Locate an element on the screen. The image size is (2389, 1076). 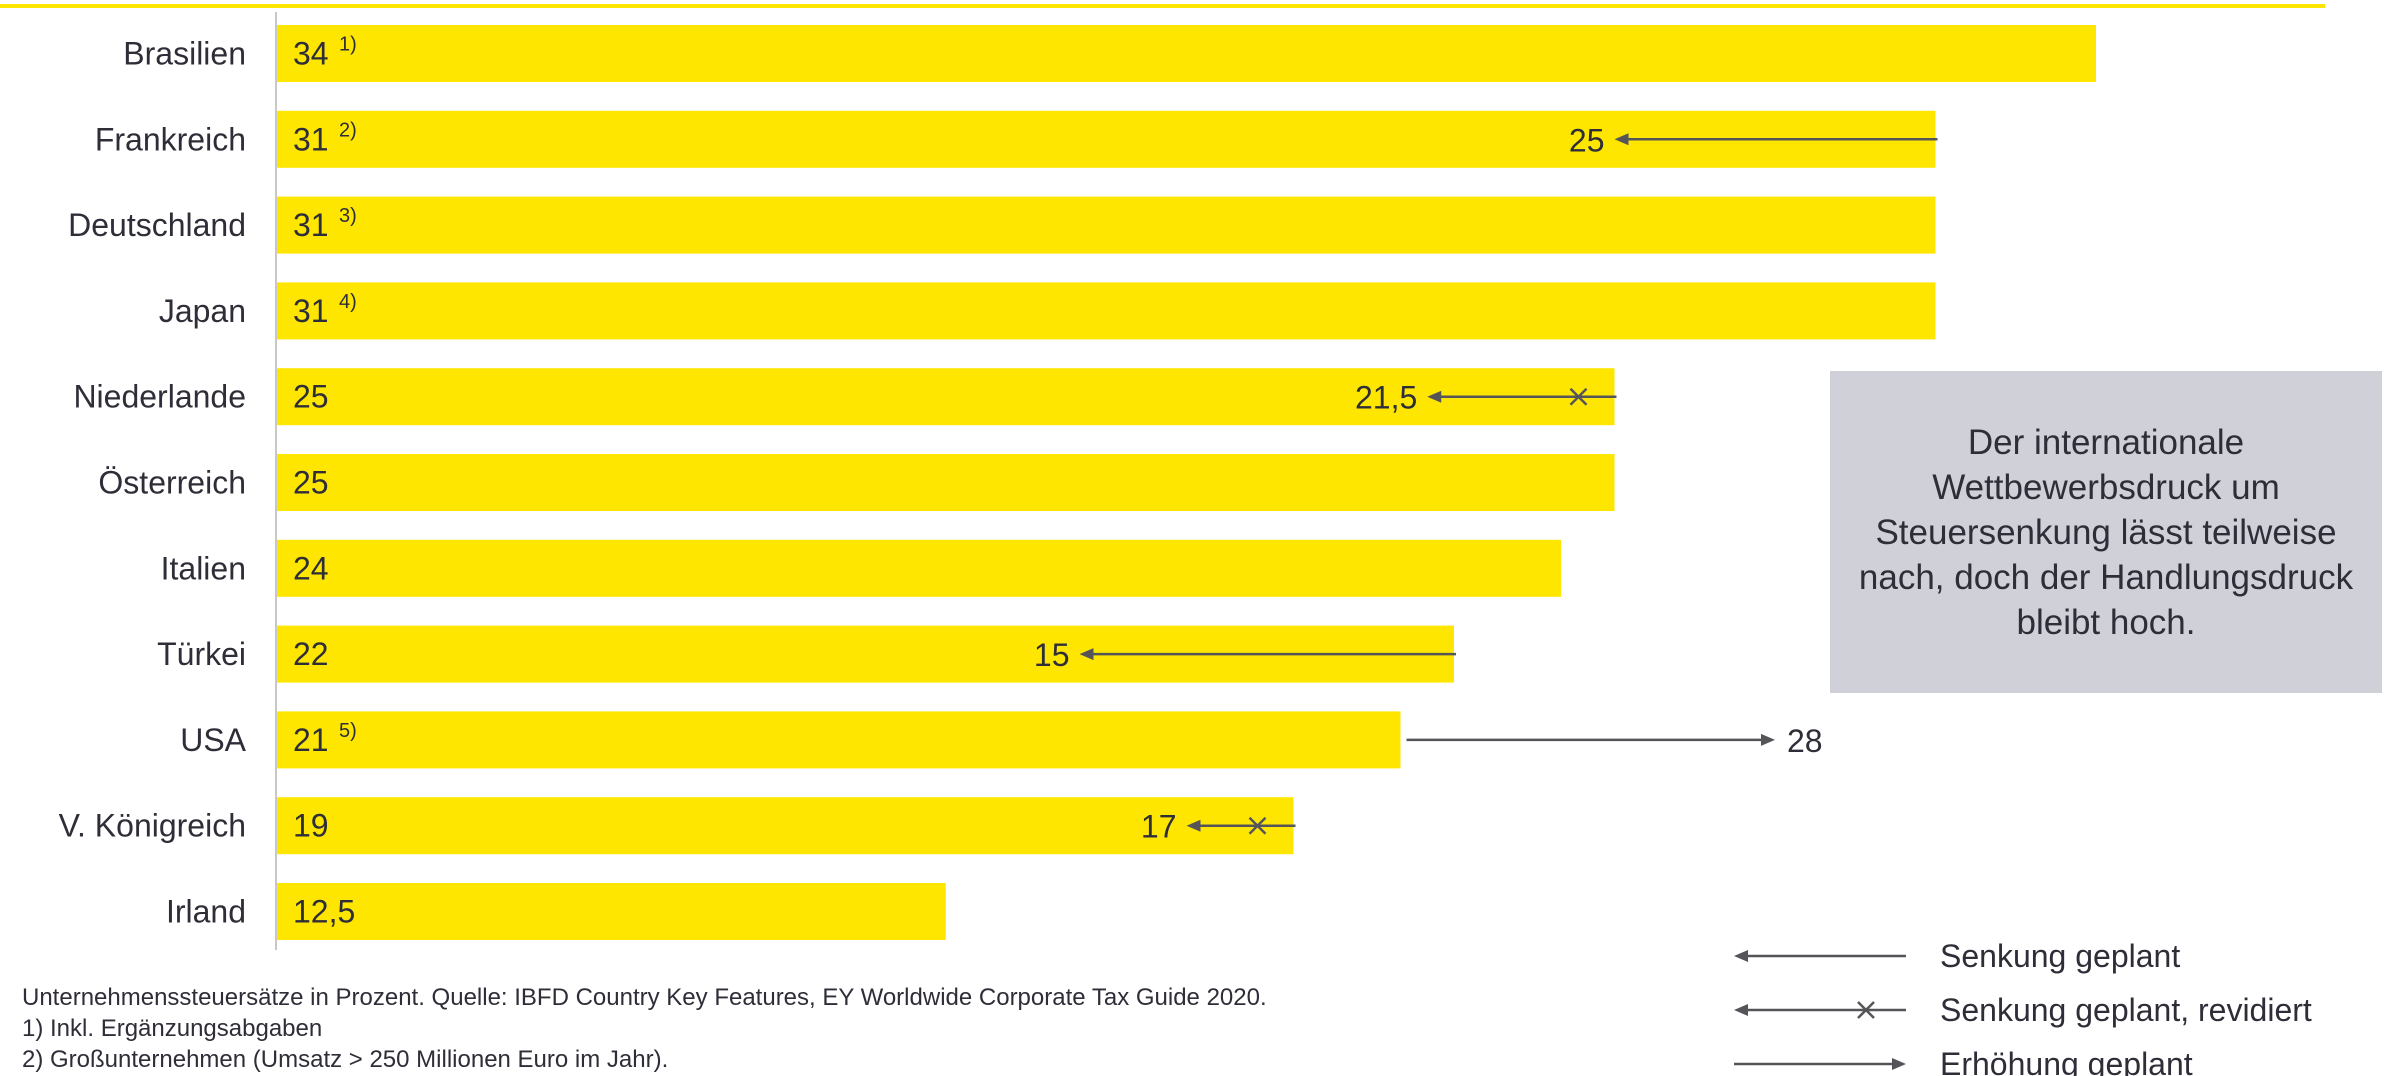
planned-value-label: 21,5 is located at coordinates (1386, 398).